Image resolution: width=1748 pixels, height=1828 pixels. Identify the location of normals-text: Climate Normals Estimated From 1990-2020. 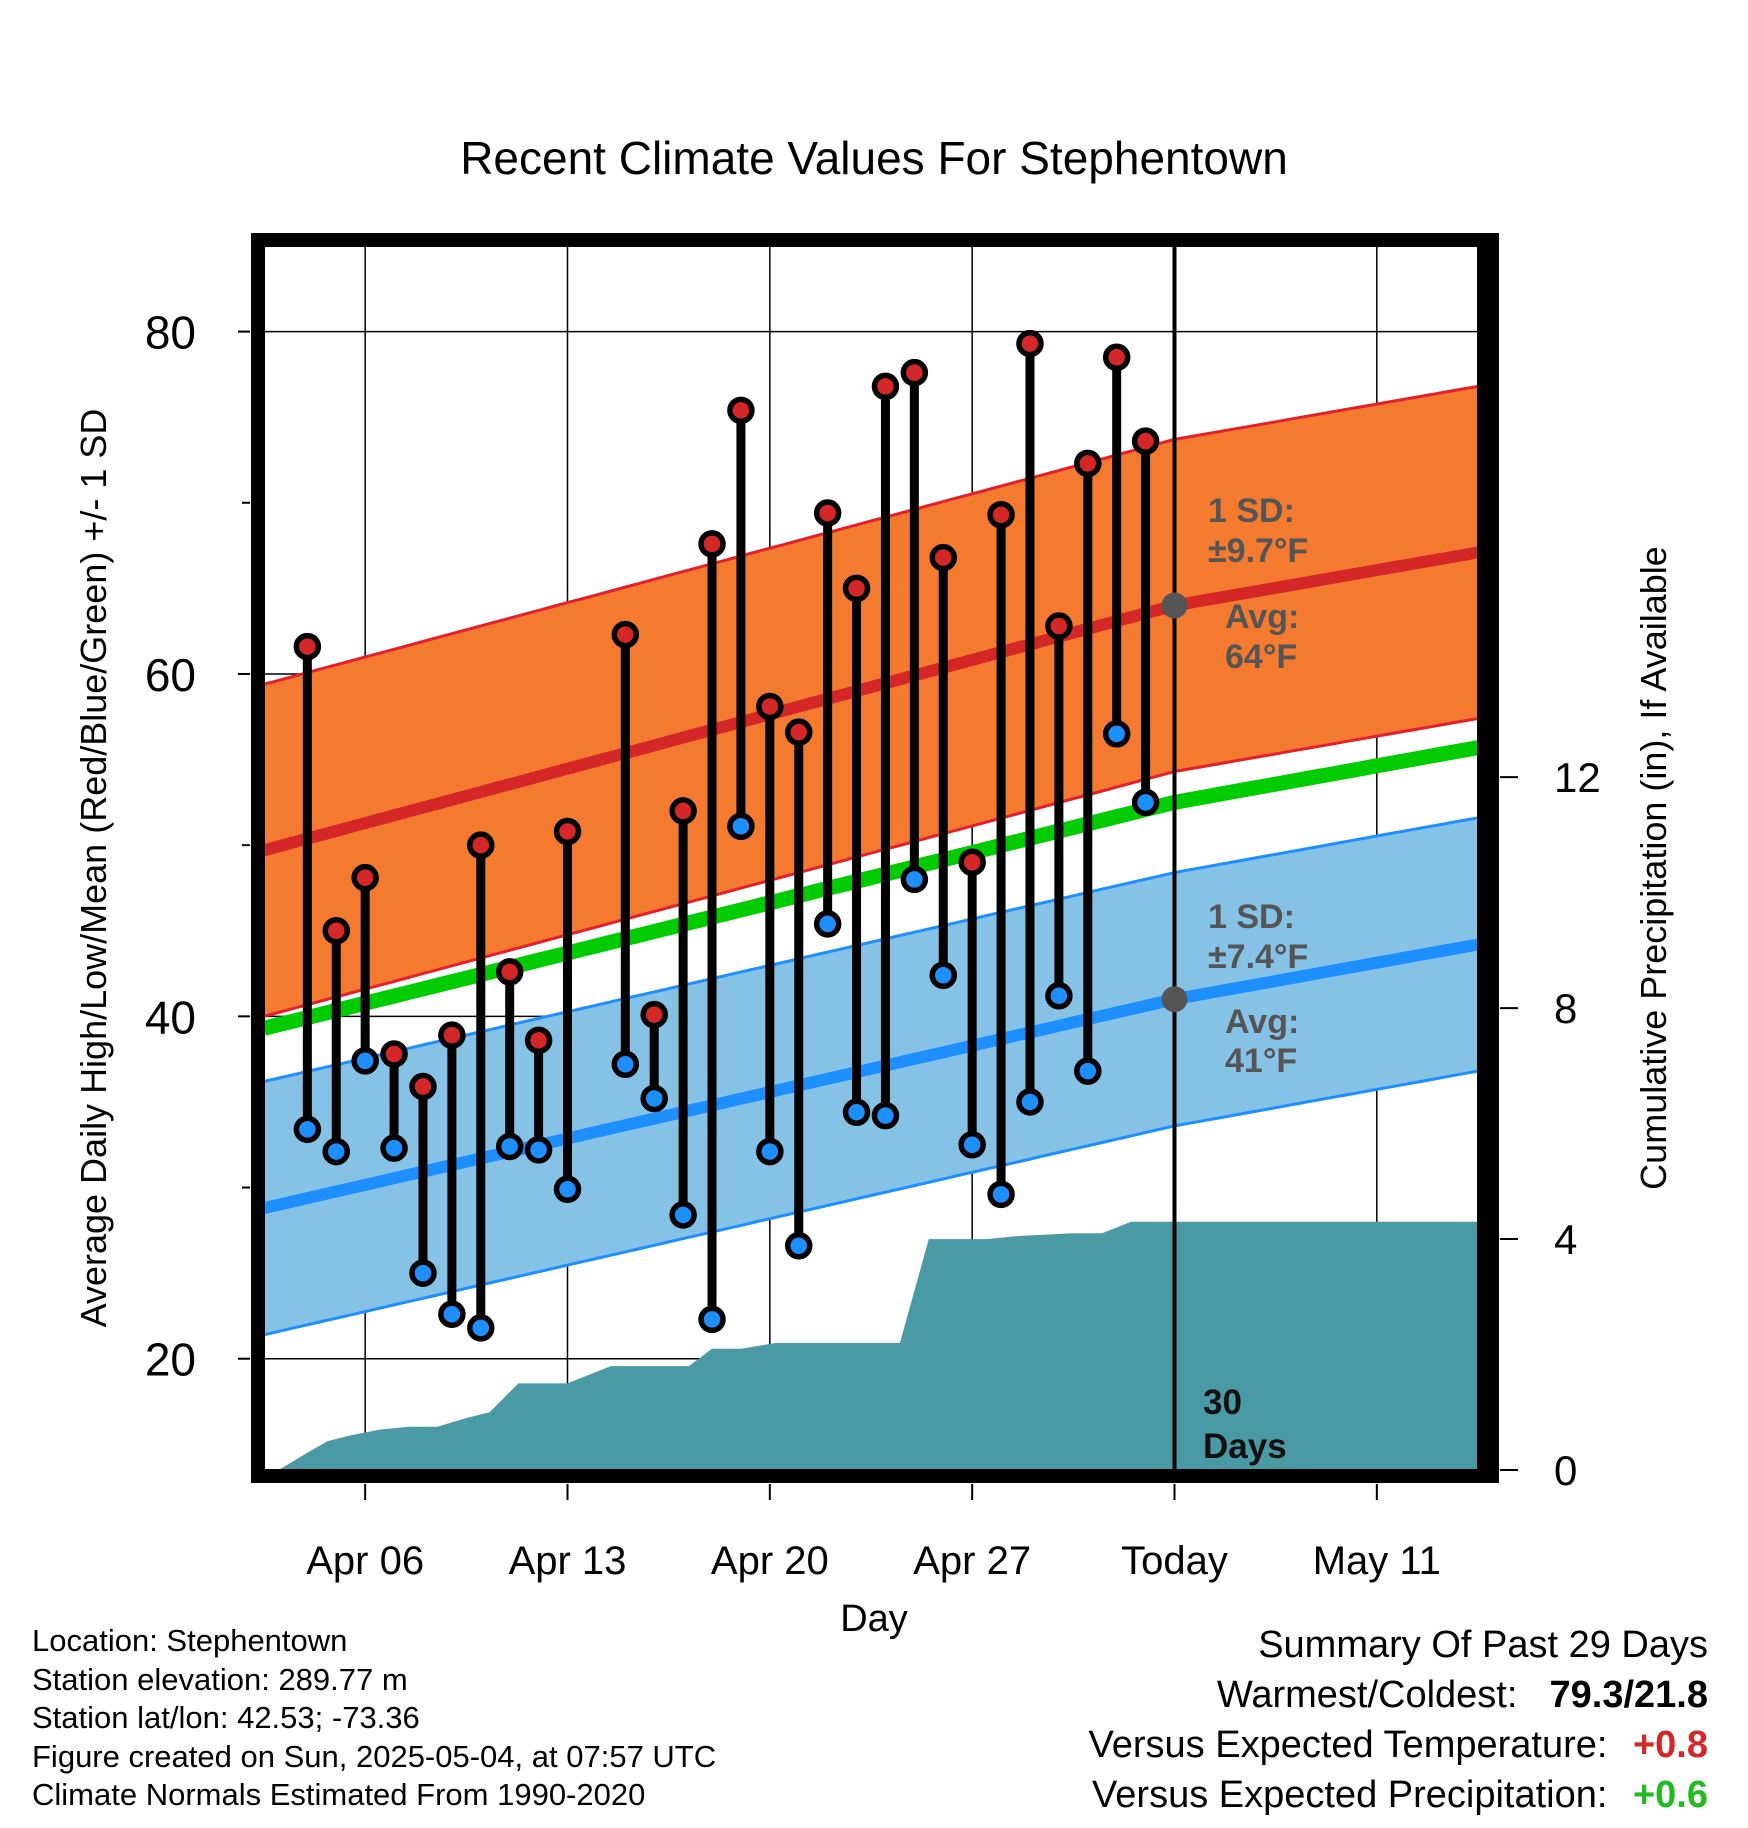
(339, 1794).